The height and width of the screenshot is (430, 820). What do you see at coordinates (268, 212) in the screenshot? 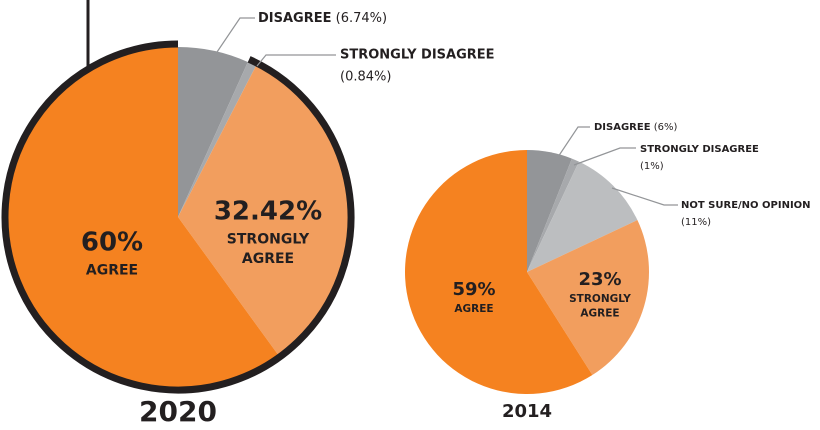
I see `value-label: 32.42%` at bounding box center [268, 212].